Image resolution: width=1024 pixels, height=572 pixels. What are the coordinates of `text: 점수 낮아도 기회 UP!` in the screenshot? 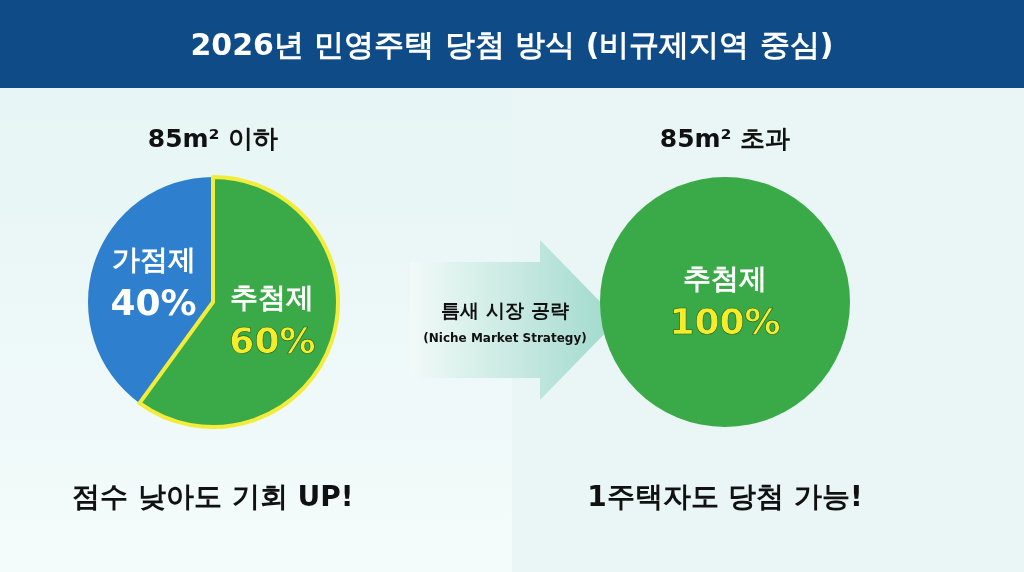 It's located at (213, 496).